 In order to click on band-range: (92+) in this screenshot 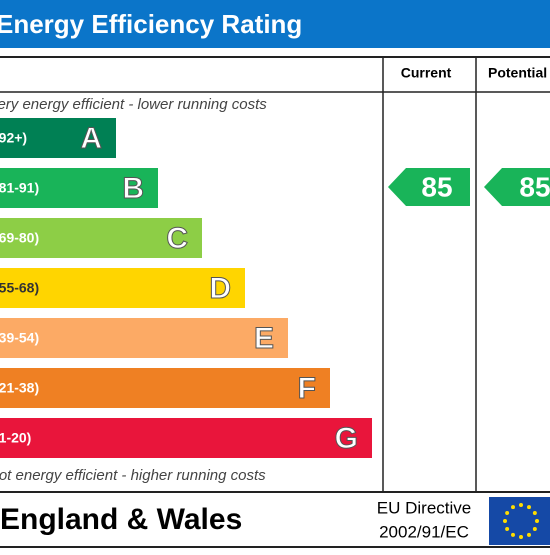, I will do `click(13, 138)`.